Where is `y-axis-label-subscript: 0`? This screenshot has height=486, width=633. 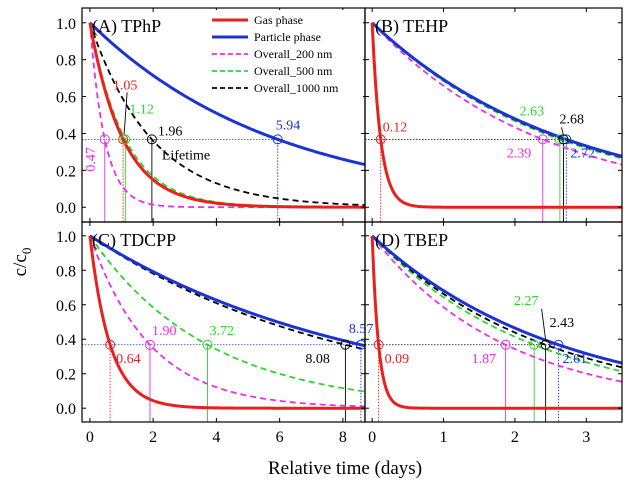
y-axis-label-subscript: 0 is located at coordinates (26, 251).